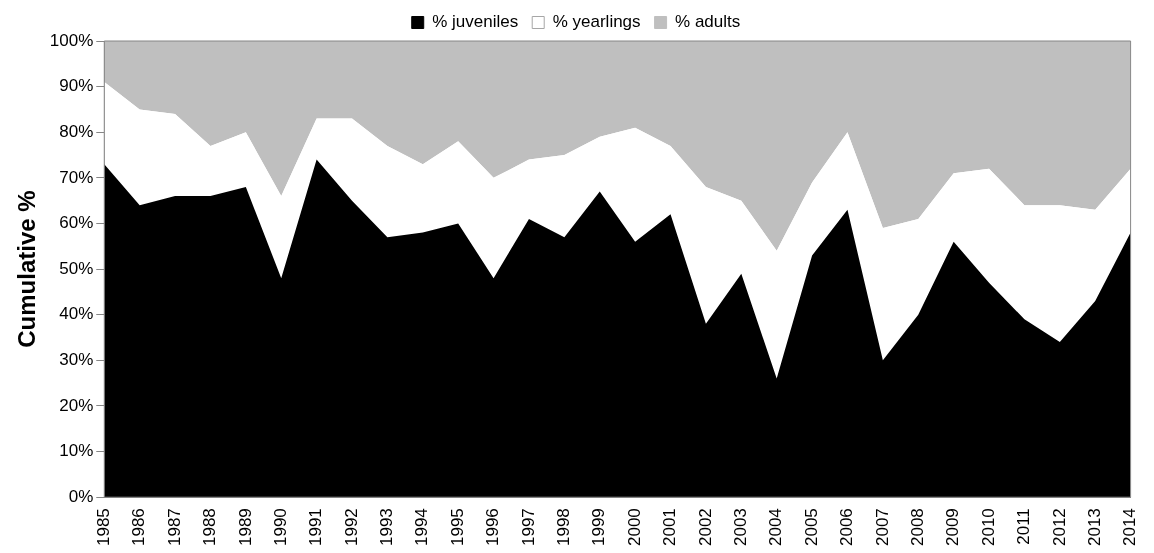  What do you see at coordinates (953, 527) in the screenshot?
I see `x-tick-label: 2009` at bounding box center [953, 527].